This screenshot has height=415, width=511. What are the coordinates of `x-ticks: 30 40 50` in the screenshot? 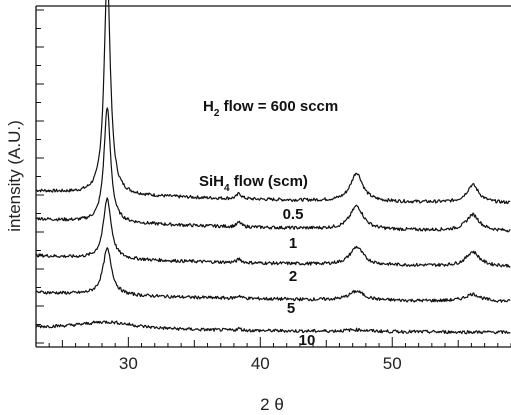 It's located at (273, 355).